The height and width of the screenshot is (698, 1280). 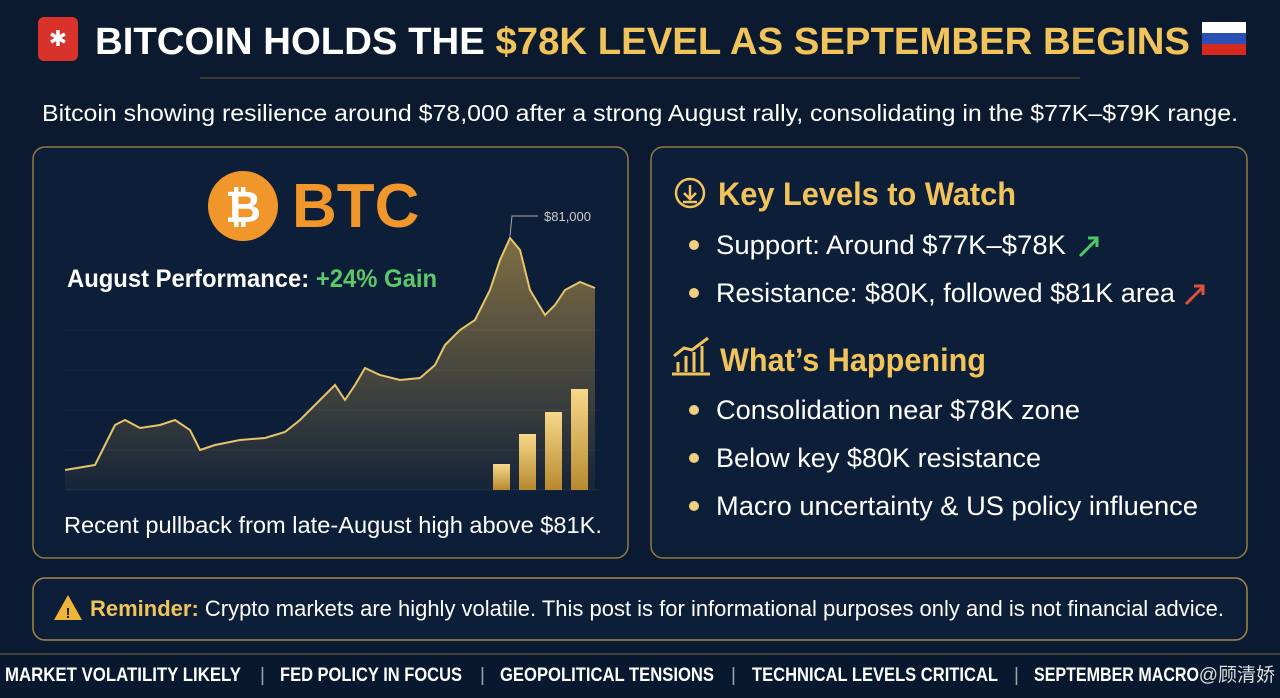 I want to click on btc-symbol: ₿, so click(x=243, y=207).